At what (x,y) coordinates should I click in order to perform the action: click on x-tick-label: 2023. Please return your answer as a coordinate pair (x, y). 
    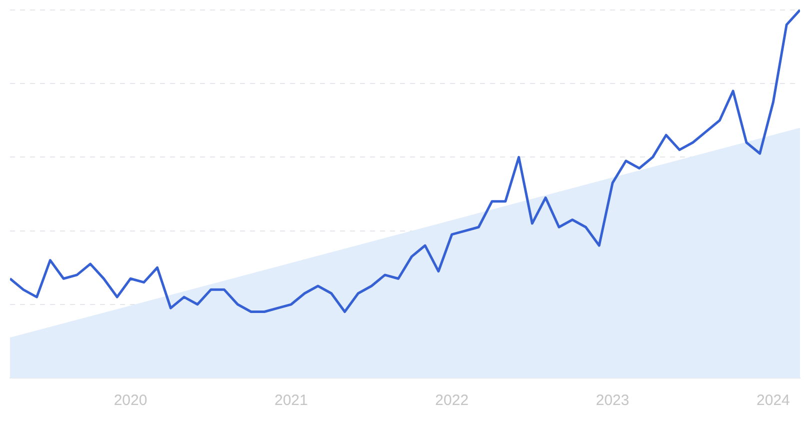
    Looking at the image, I should click on (613, 401).